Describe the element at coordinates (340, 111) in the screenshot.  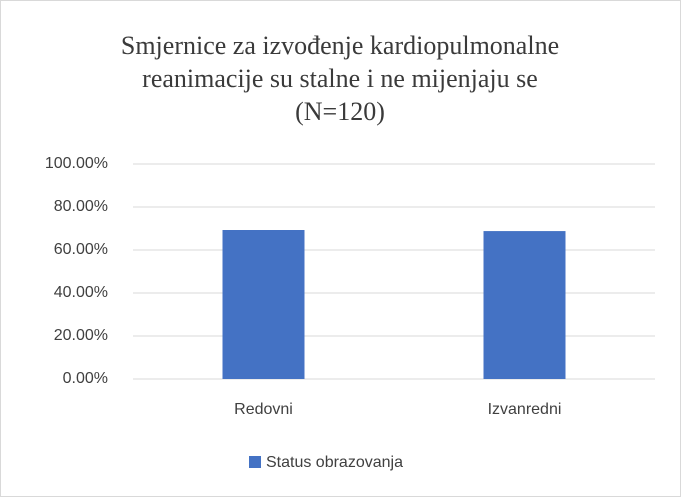
I see `chart-title: (N=120)` at that location.